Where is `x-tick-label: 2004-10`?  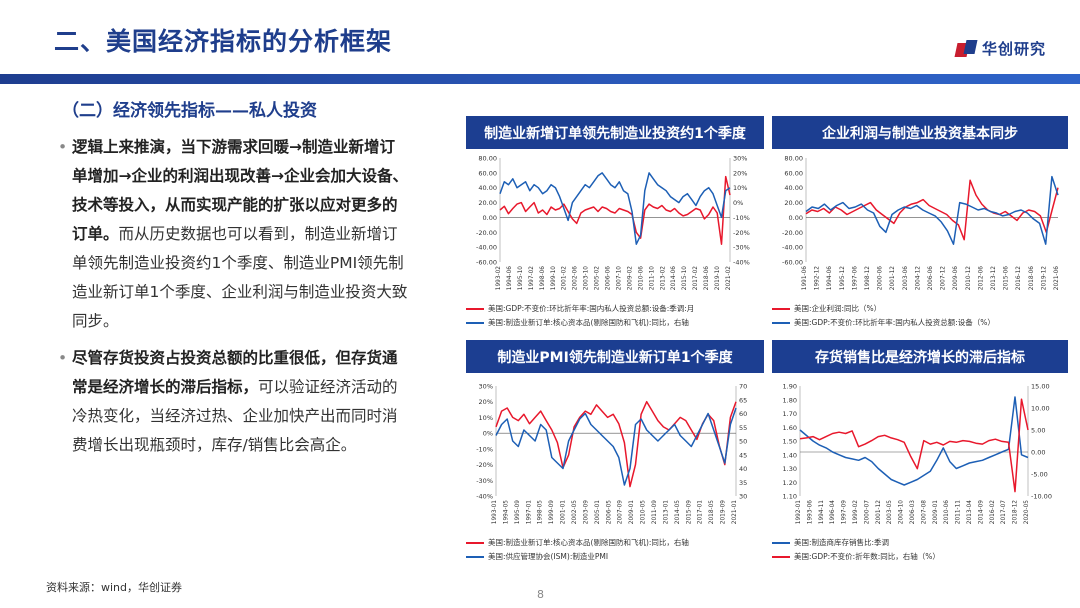 x-tick-label: 2004-10 is located at coordinates (902, 512).